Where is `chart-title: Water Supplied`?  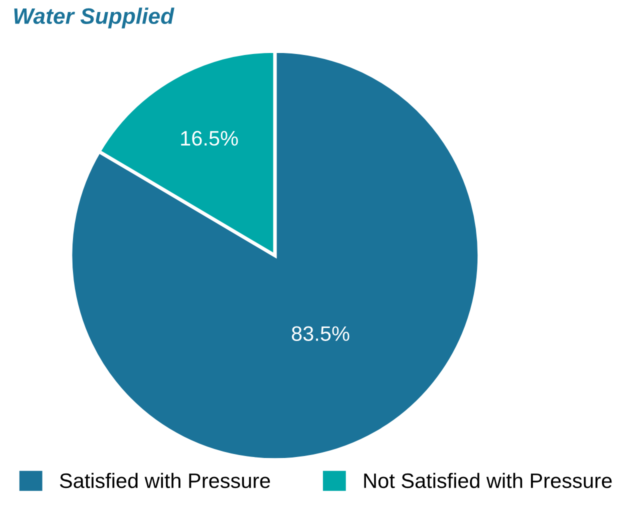 chart-title: Water Supplied is located at coordinates (94, 18).